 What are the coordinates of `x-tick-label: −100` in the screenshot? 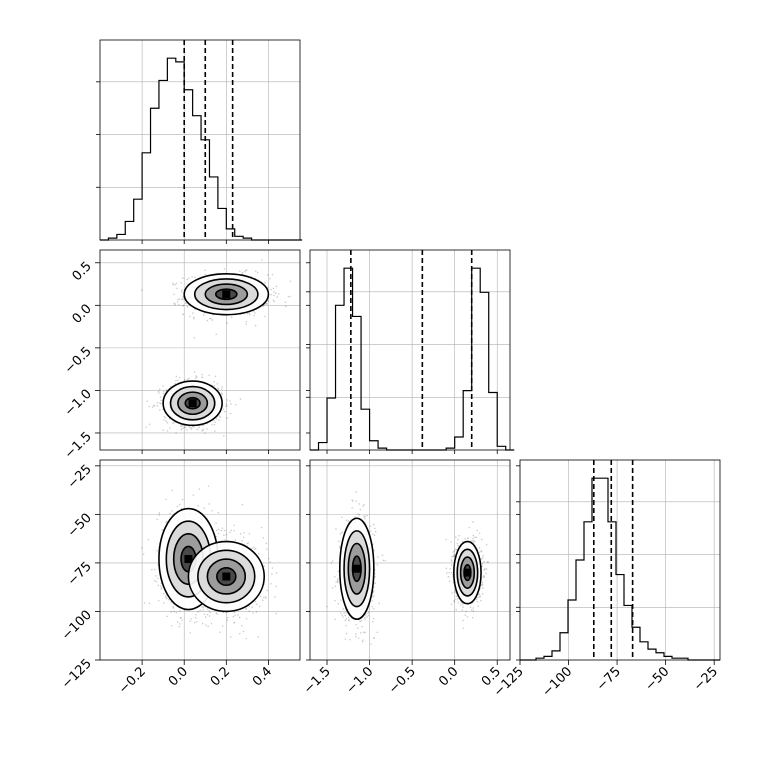 It's located at (558, 682).